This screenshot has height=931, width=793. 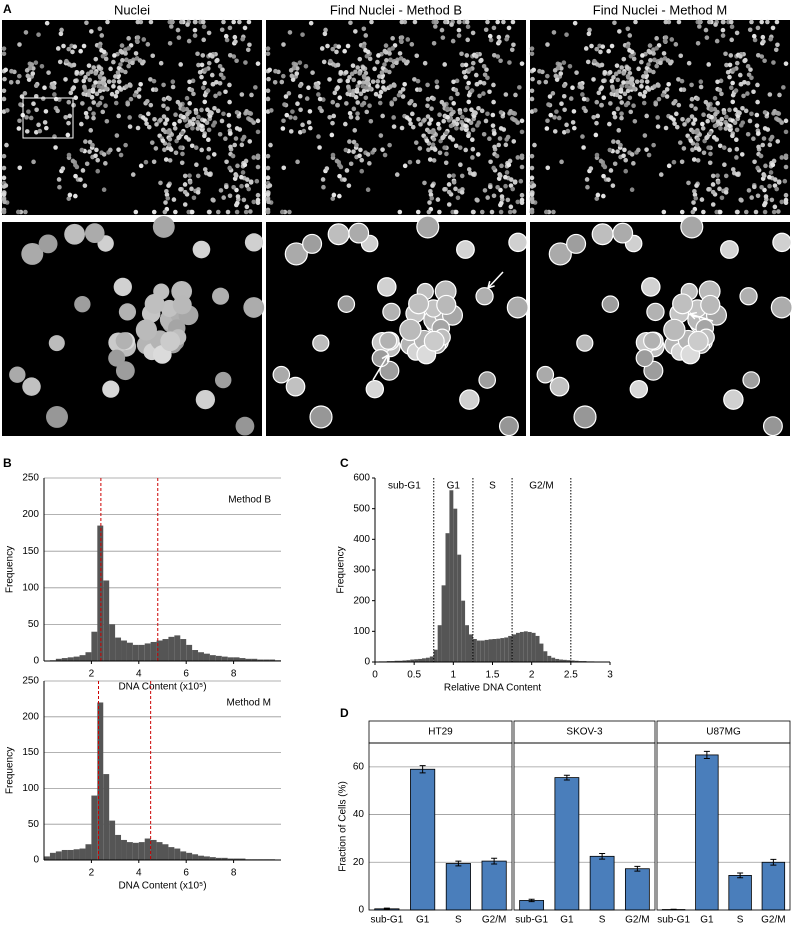 What do you see at coordinates (532, 675) in the screenshot?
I see `x-tick-label: 2` at bounding box center [532, 675].